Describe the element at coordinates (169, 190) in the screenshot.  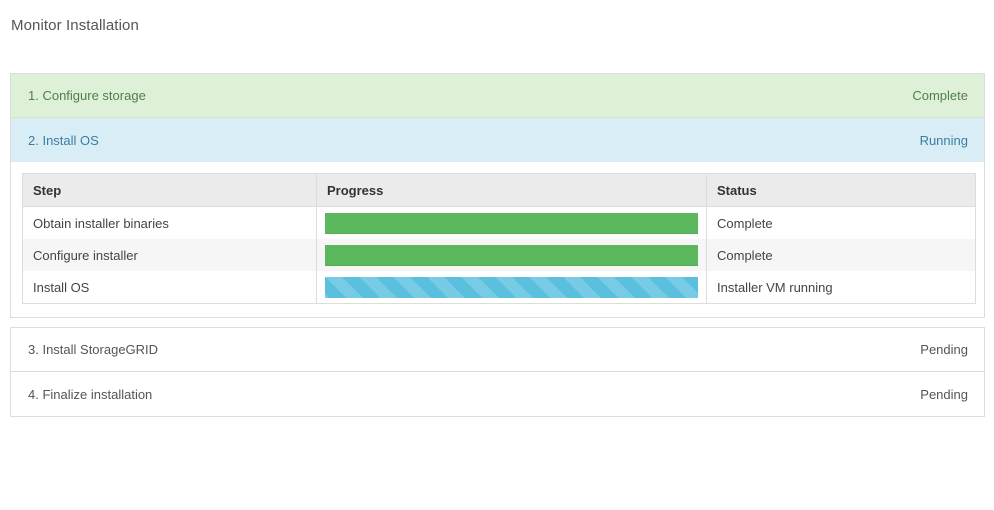
I see `column-header-step: Step` at that location.